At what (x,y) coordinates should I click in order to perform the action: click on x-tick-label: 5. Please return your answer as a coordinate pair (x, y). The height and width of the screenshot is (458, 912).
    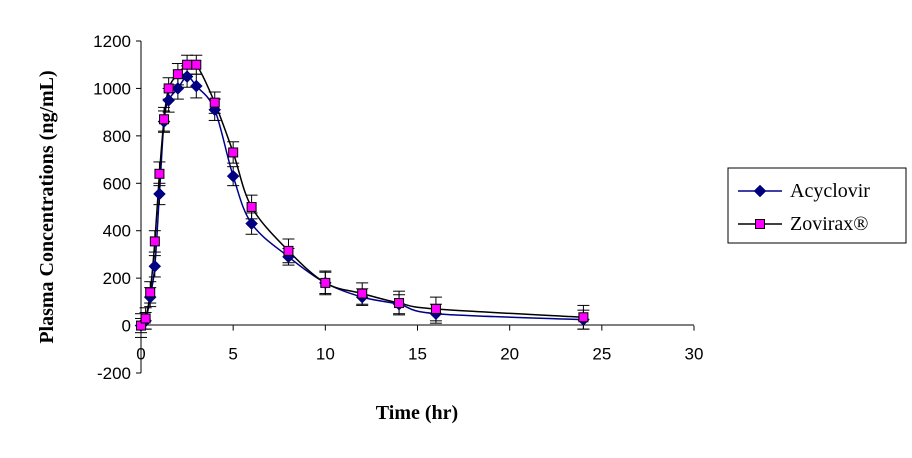
    Looking at the image, I should click on (232, 354).